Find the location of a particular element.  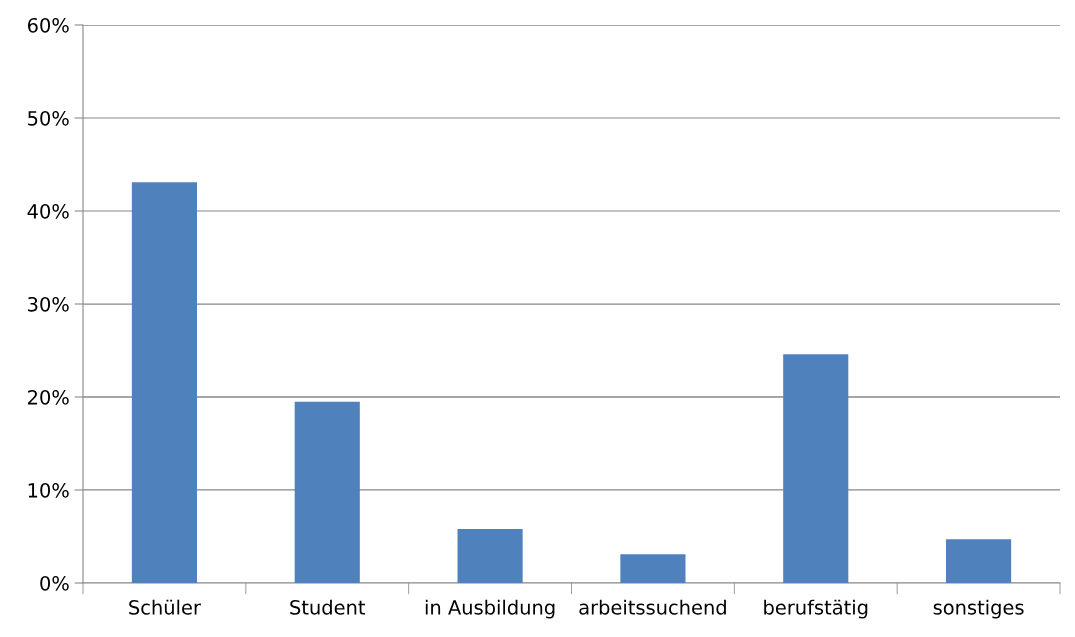

y-tick-label: 50% is located at coordinates (48, 118).